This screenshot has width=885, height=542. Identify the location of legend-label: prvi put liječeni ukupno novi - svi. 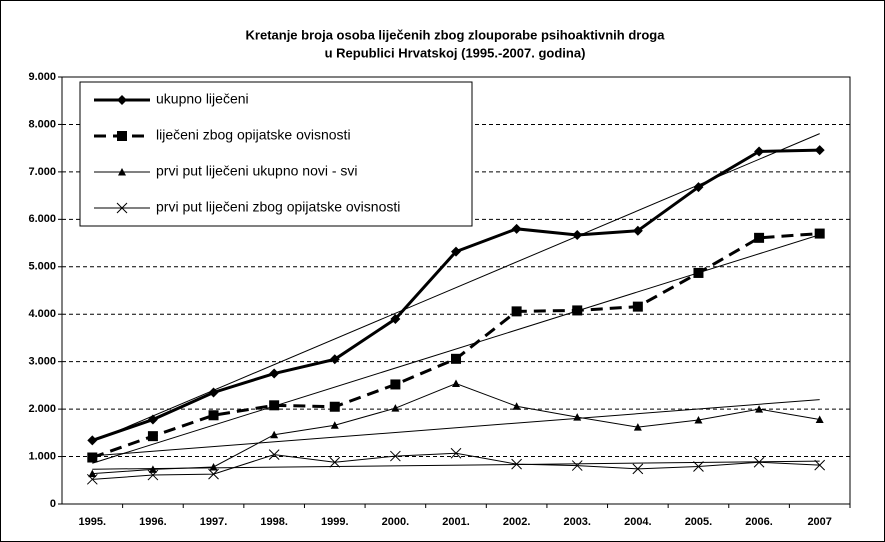
(257, 171).